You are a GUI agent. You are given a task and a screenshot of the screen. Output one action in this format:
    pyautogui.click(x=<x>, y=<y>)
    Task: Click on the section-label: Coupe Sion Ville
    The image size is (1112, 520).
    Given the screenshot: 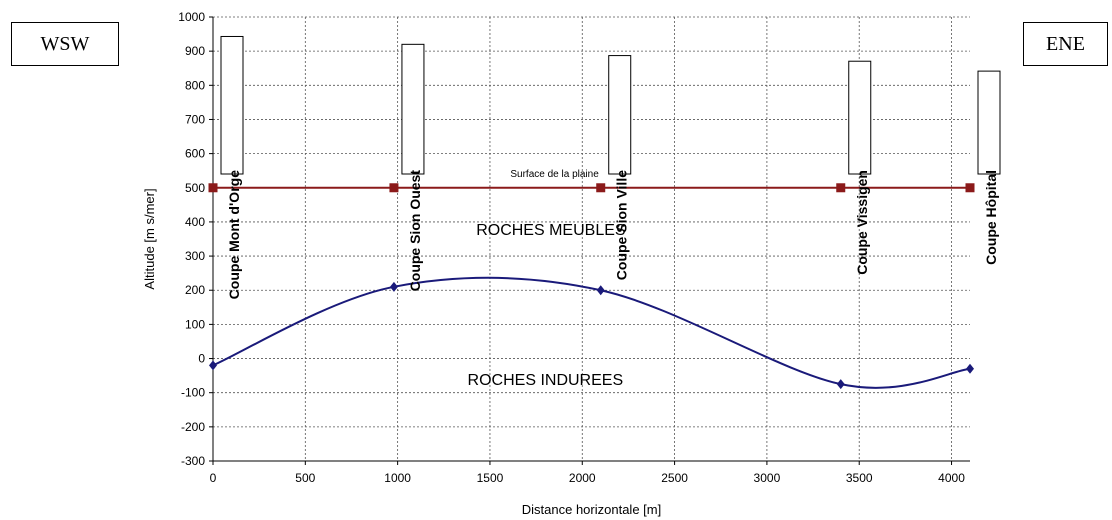 What is the action you would take?
    pyautogui.click(x=620, y=167)
    